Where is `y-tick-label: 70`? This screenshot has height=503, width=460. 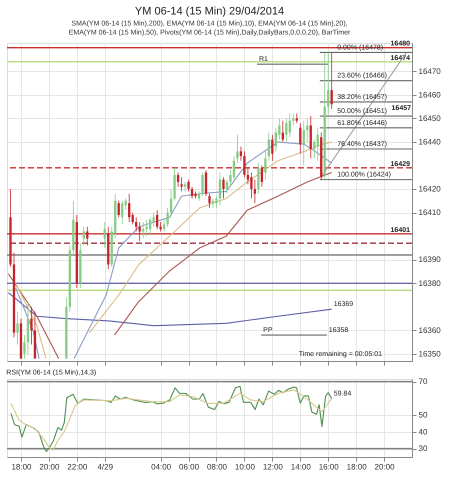
y-tick-label: 70 is located at coordinates (423, 381).